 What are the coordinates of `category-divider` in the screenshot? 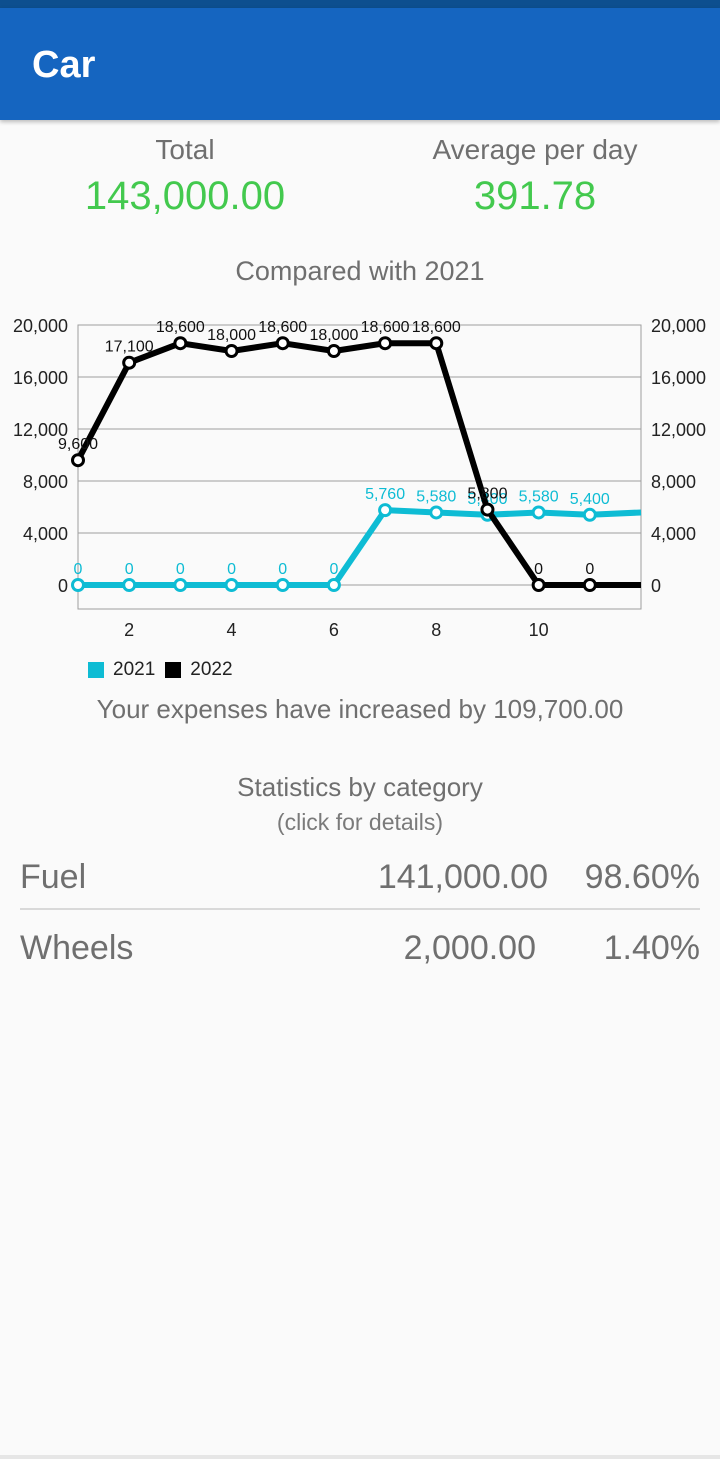 It's located at (360, 909).